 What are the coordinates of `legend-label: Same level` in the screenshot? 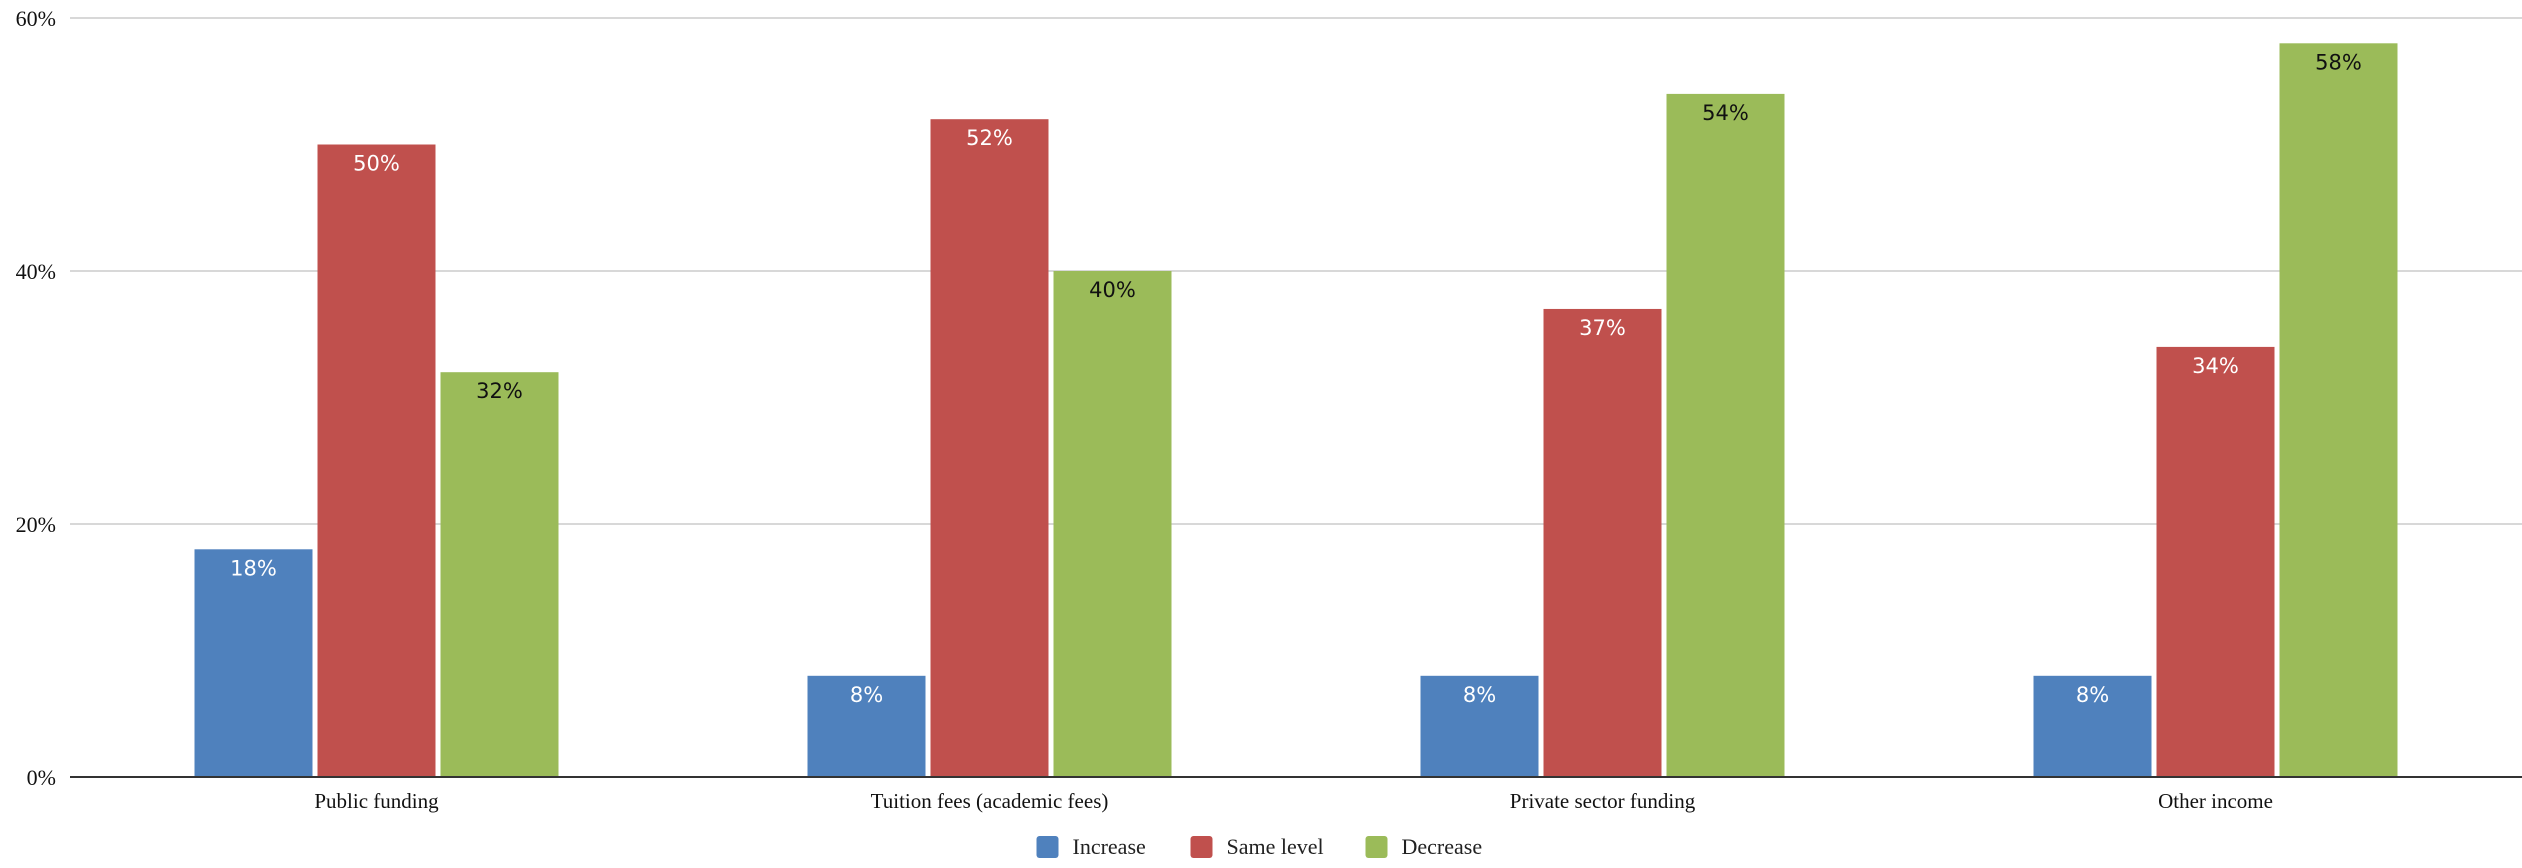 It's located at (1275, 846).